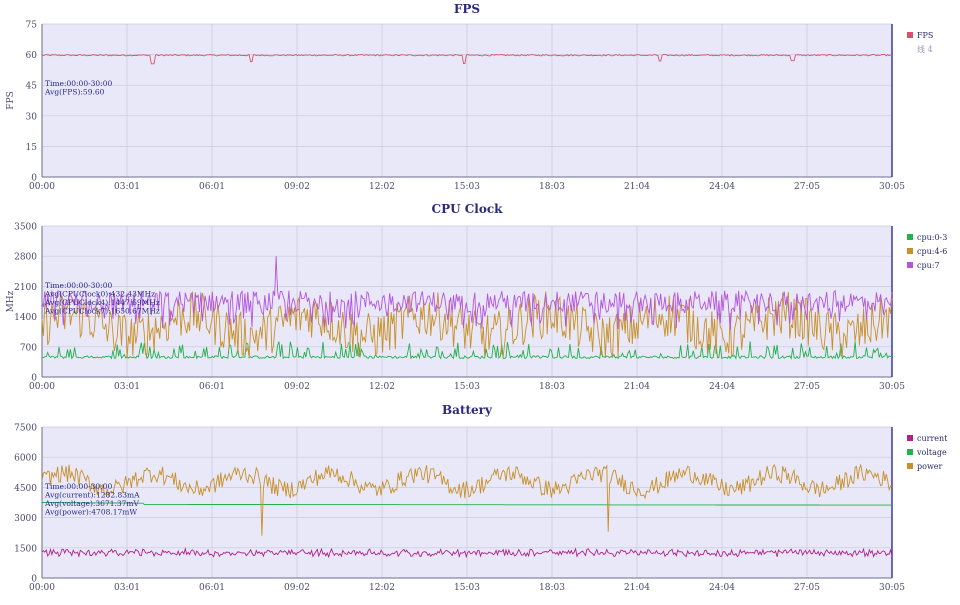  Describe the element at coordinates (25, 258) in the screenshot. I see `y-tick-label: 2800` at that location.